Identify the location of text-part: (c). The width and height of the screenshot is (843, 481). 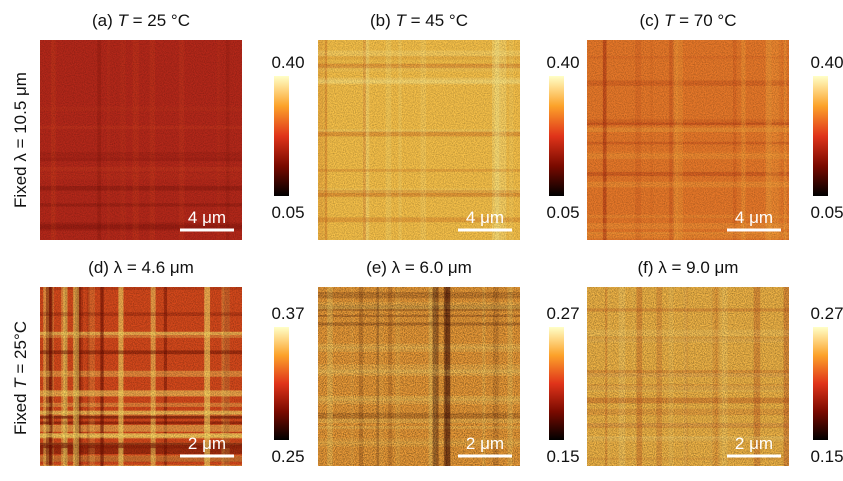
(651, 20).